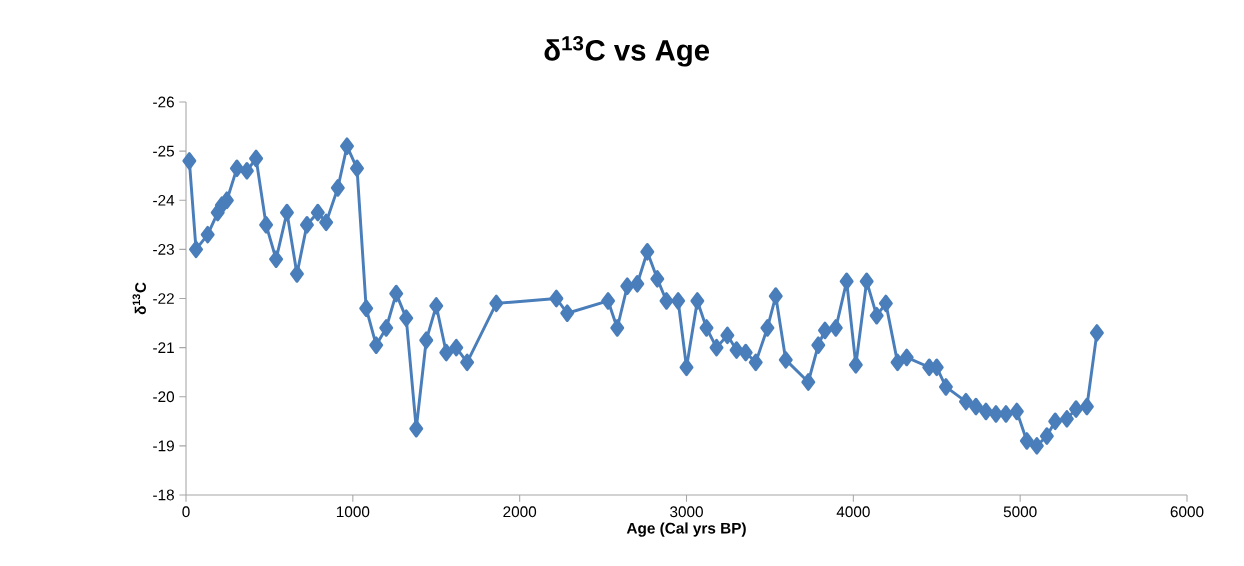 The height and width of the screenshot is (566, 1244). I want to click on x-tick-label: 5000, so click(1020, 512).